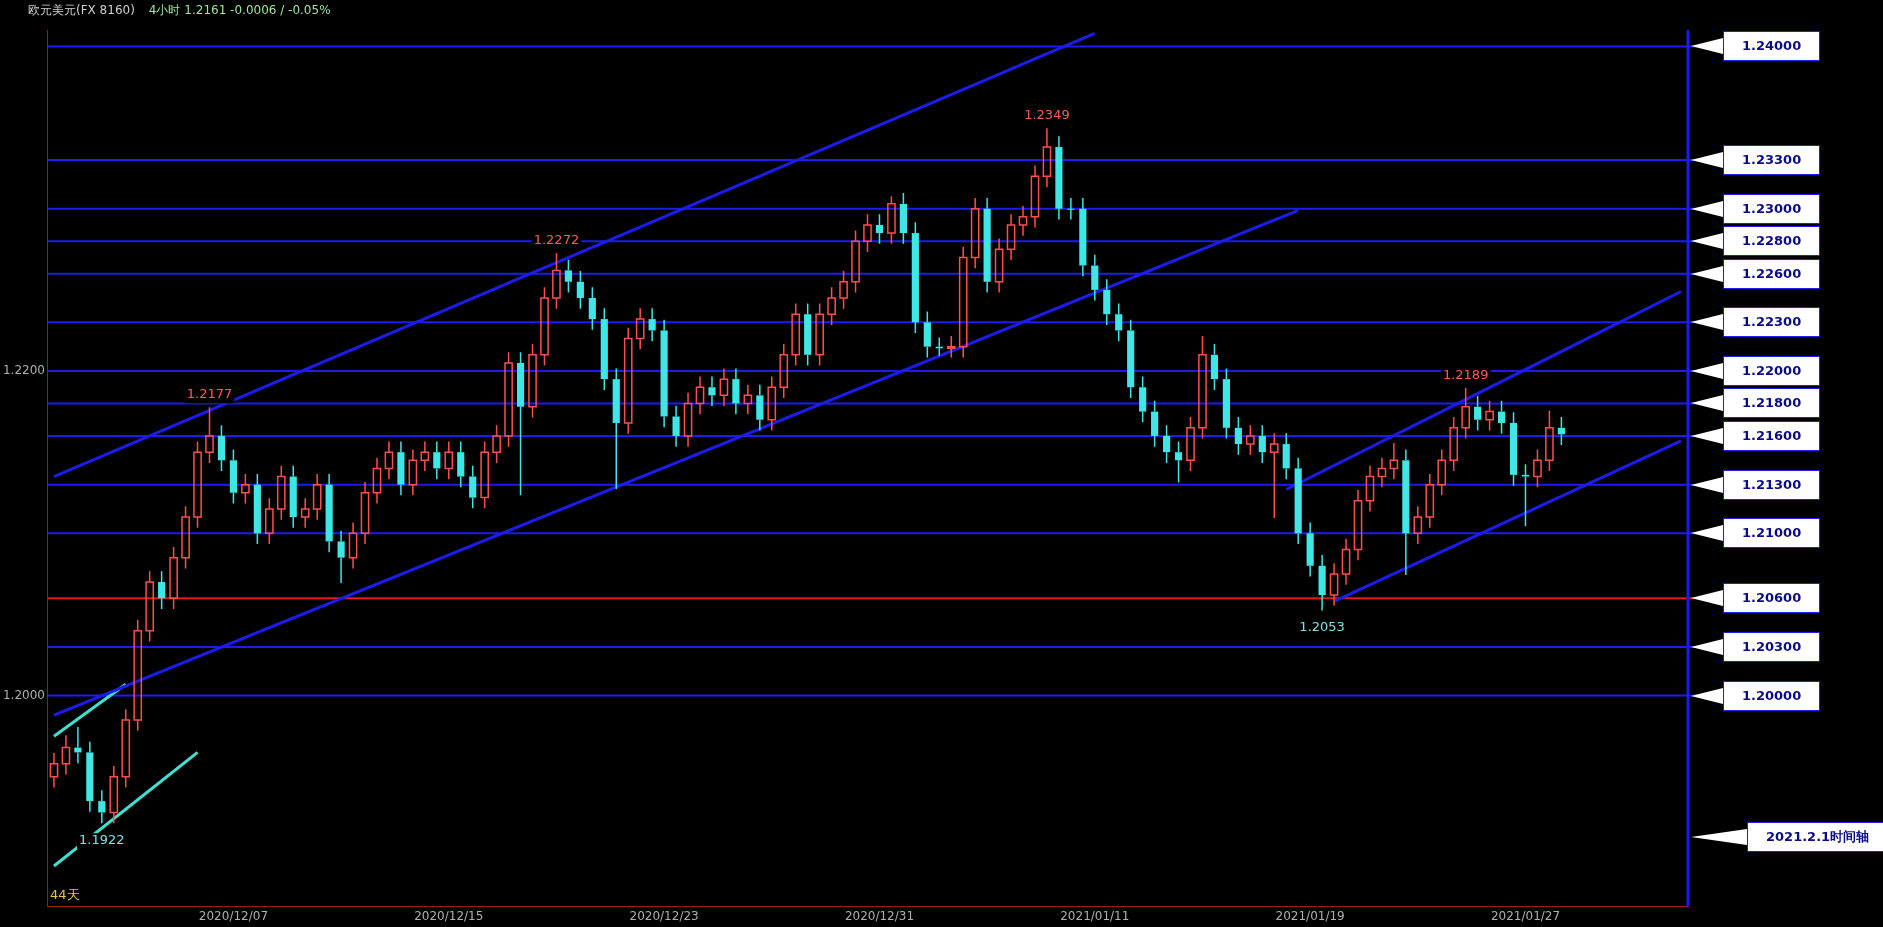 The width and height of the screenshot is (1883, 927). I want to click on ref-line-label: 1.21800, so click(1772, 403).